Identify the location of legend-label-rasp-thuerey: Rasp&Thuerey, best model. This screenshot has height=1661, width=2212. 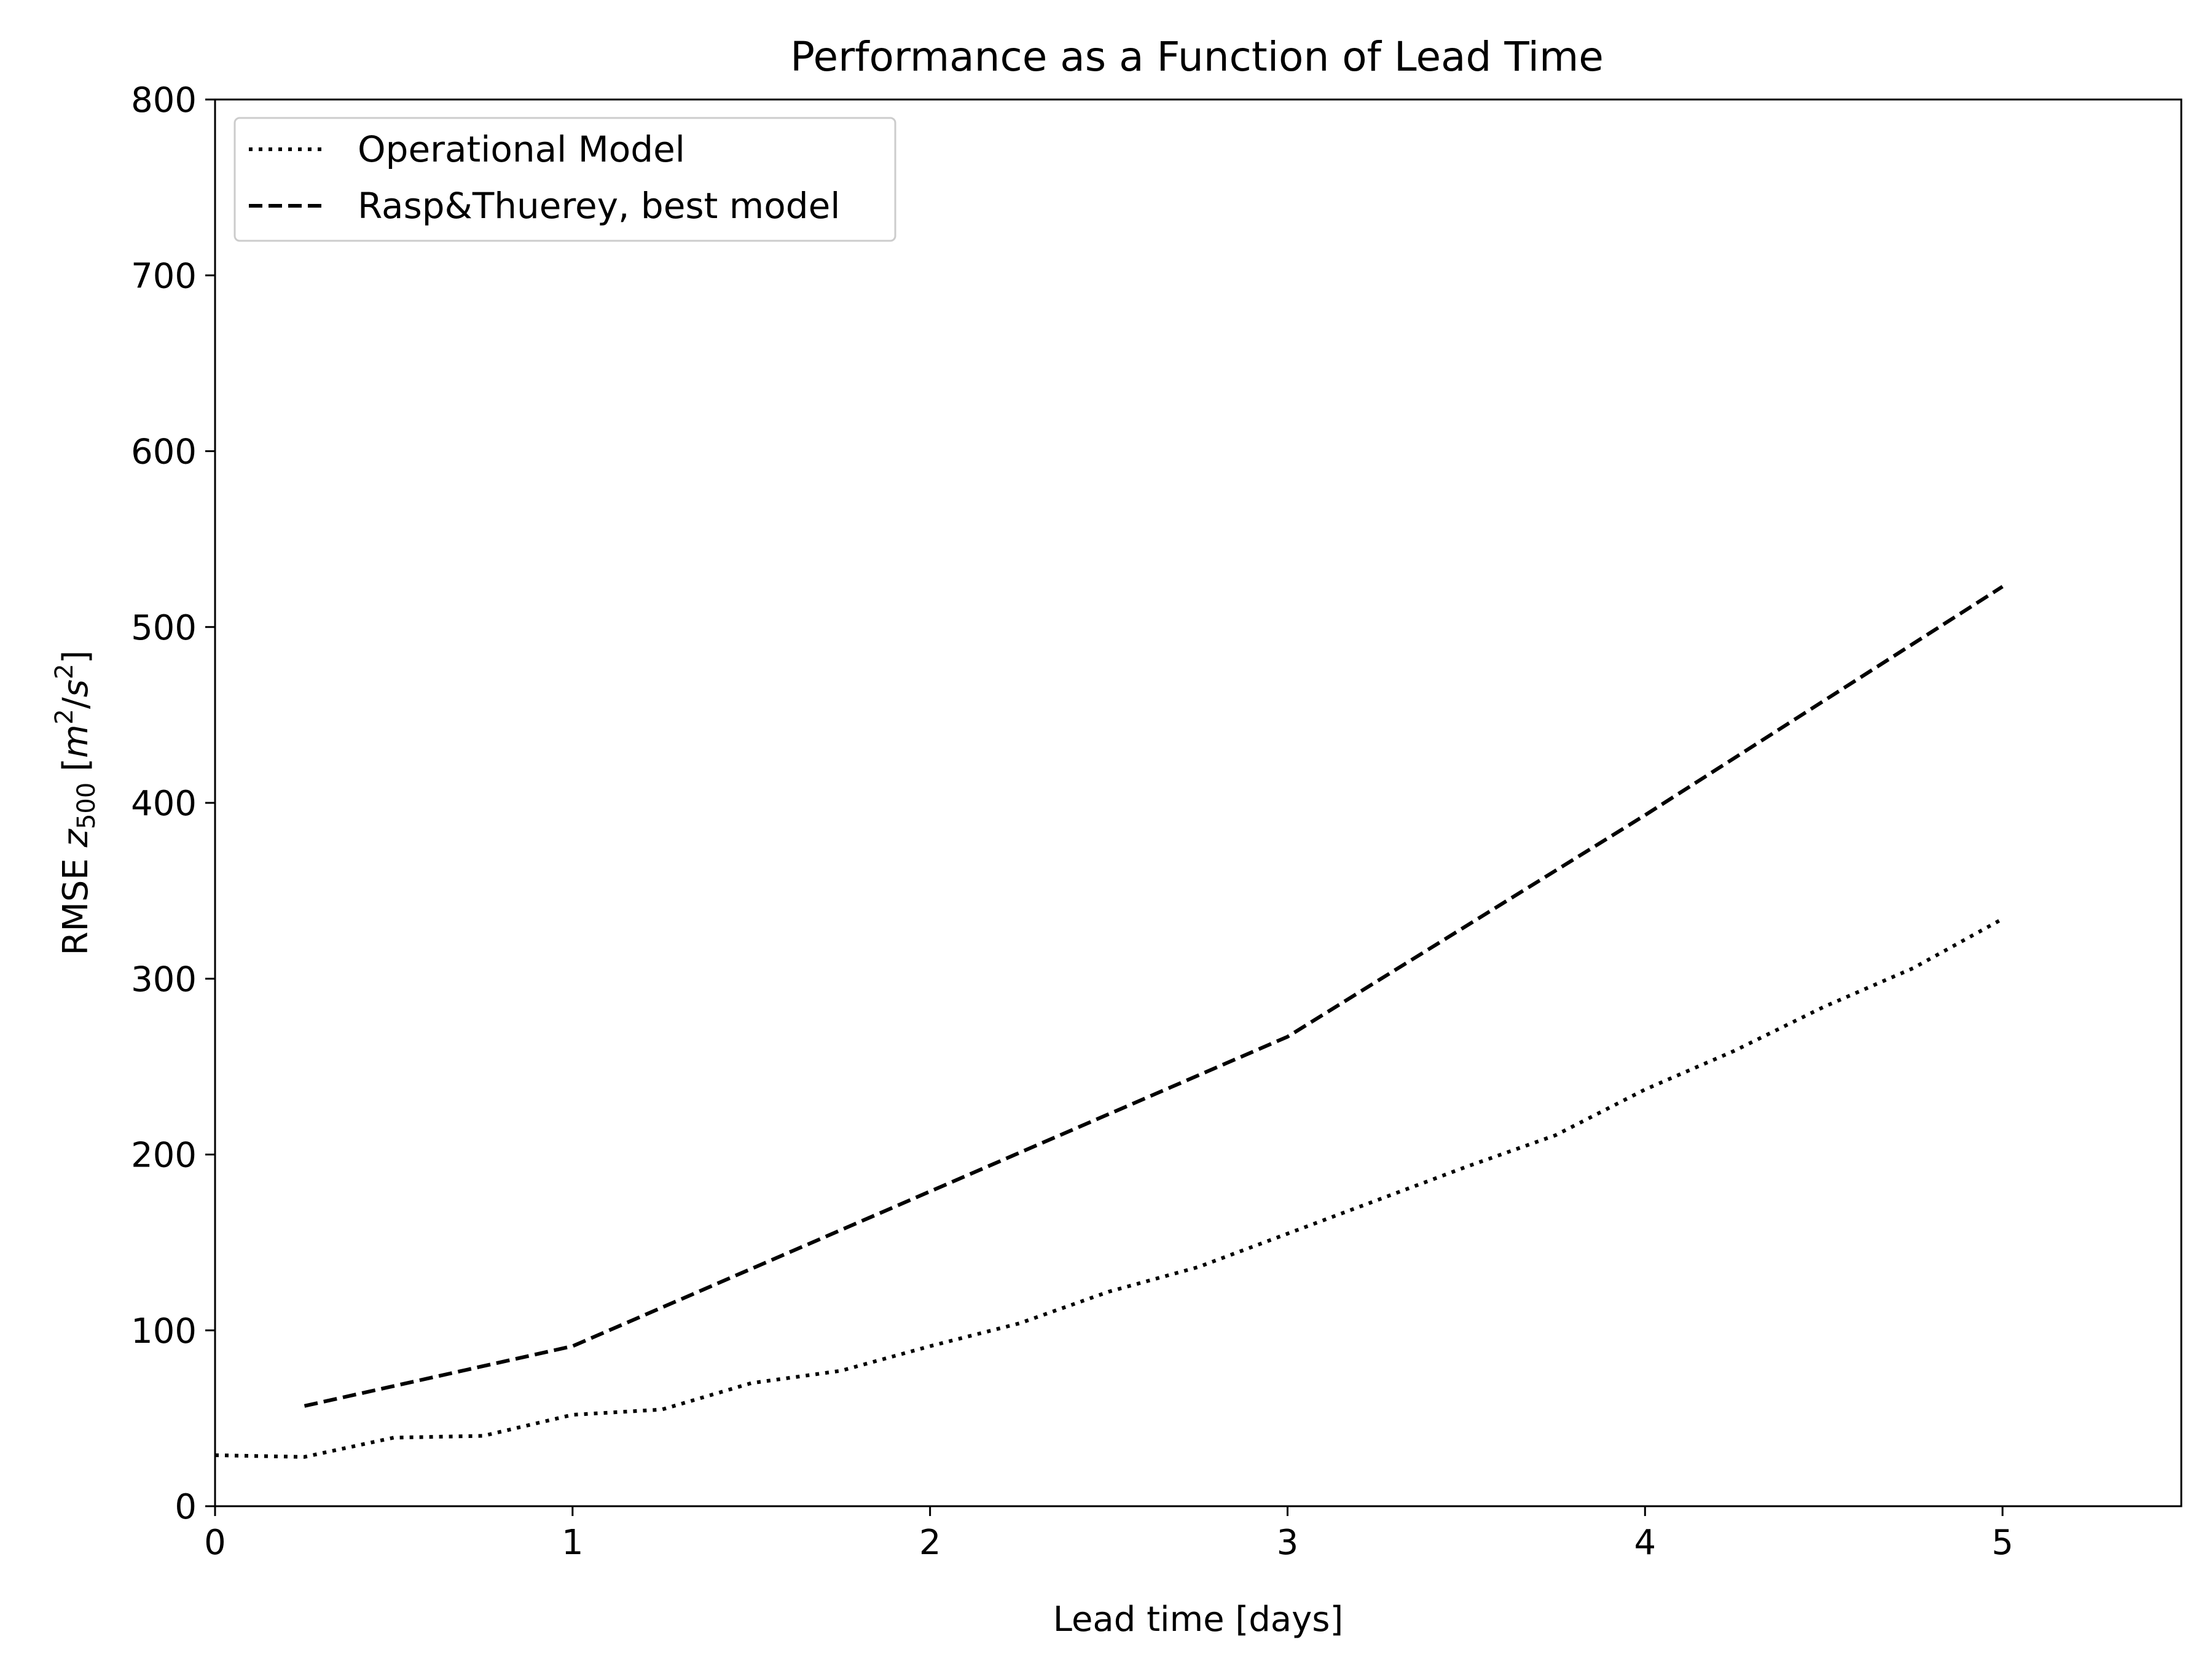
(599, 206).